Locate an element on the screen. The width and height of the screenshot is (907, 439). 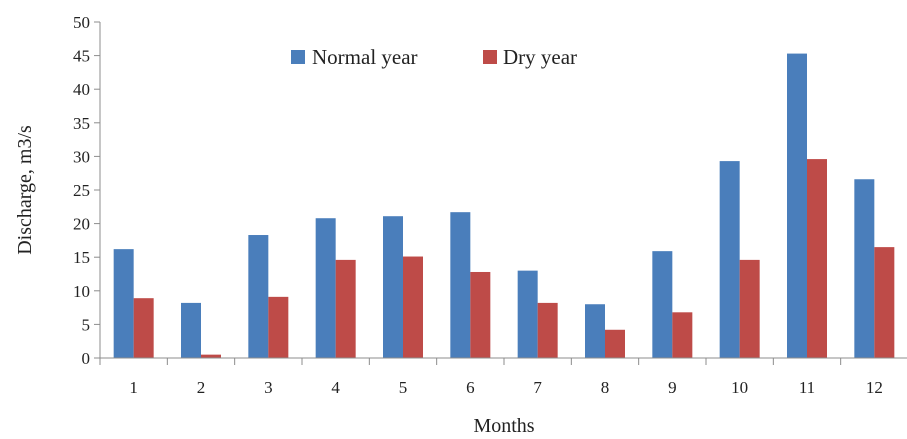
y-tick-label: 20 is located at coordinates (81, 224).